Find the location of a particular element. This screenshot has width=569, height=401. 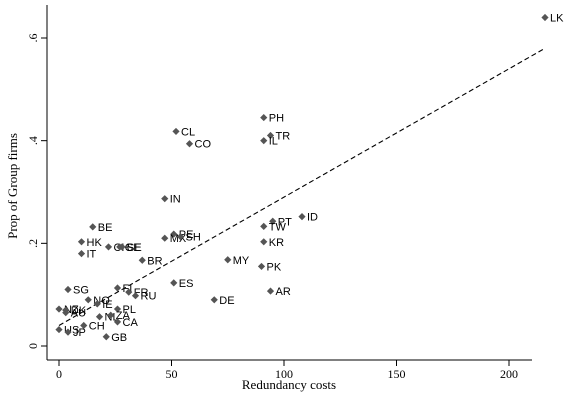

point-label: CO is located at coordinates (203, 145).